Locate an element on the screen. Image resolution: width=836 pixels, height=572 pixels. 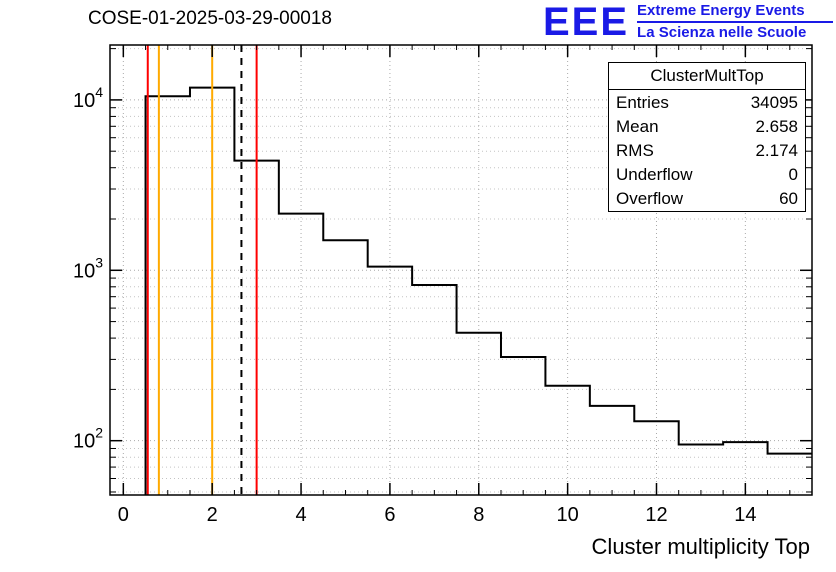
x-axis-label: Cluster multiplicity Top is located at coordinates (700, 546).